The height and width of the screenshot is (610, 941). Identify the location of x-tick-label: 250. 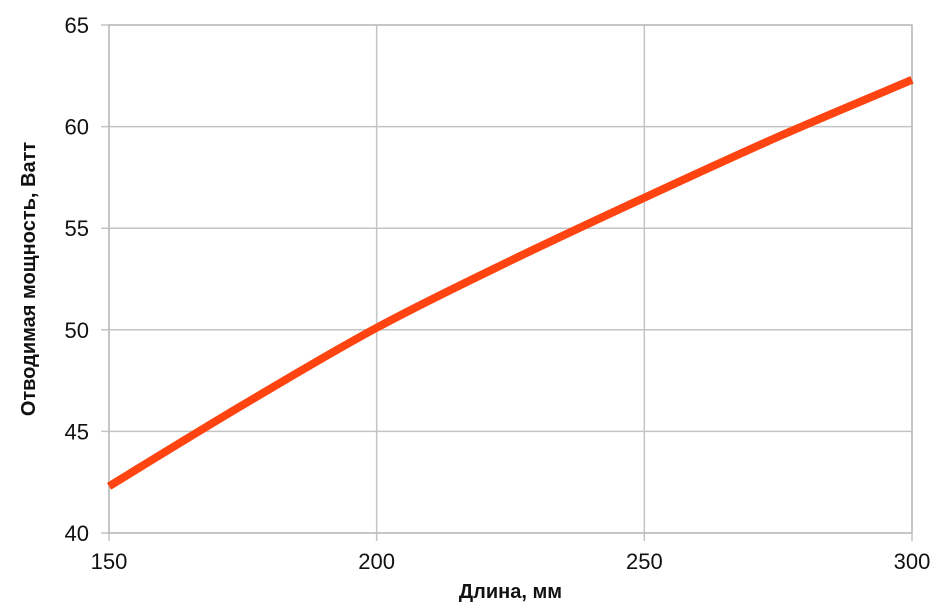
(644, 561).